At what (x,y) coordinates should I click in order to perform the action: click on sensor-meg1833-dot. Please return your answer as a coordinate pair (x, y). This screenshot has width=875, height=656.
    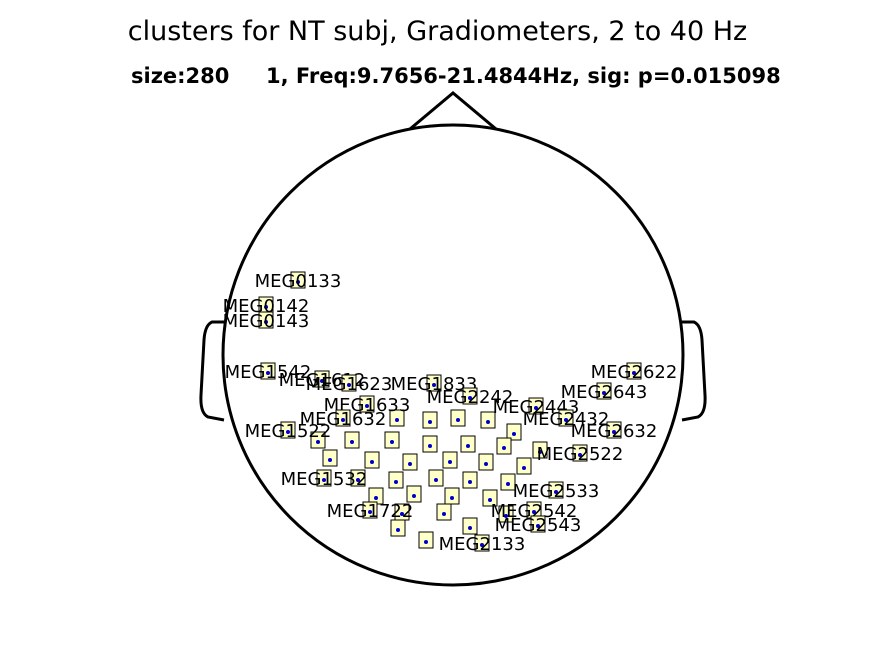
    Looking at the image, I should click on (434, 385).